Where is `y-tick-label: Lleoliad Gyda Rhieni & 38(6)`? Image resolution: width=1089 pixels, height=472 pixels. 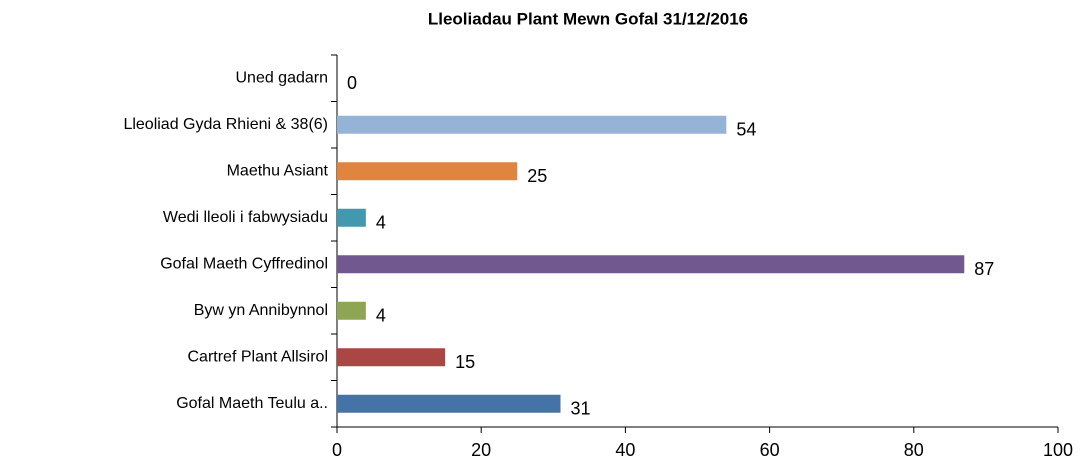 y-tick-label: Lleoliad Gyda Rhieni & 38(6) is located at coordinates (225, 124).